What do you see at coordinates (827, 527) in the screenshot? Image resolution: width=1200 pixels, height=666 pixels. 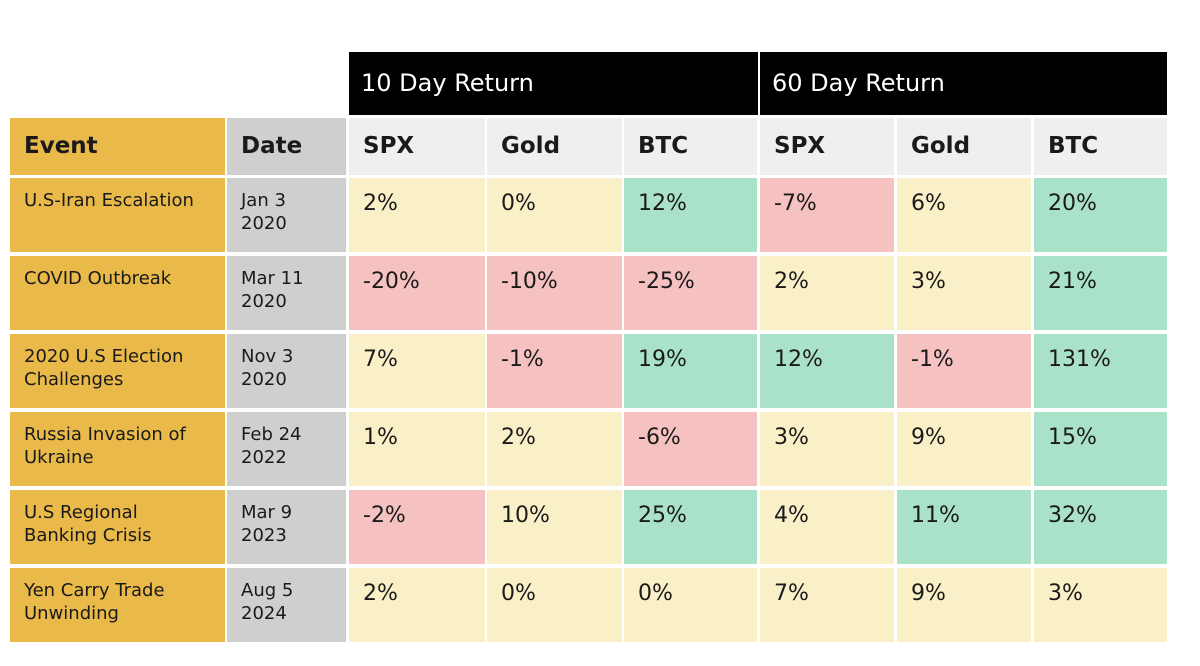 I see `return-cell: 4%` at bounding box center [827, 527].